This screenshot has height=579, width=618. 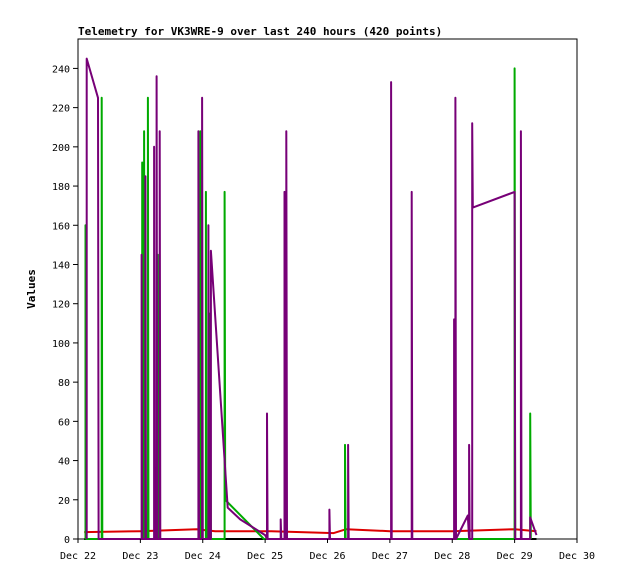 What do you see at coordinates (61, 305) in the screenshot?
I see `y-tick-label: 120` at bounding box center [61, 305].